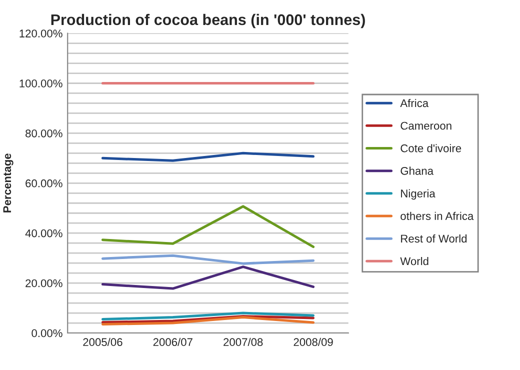  I want to click on x-tick-label: 2007/08, so click(243, 342).